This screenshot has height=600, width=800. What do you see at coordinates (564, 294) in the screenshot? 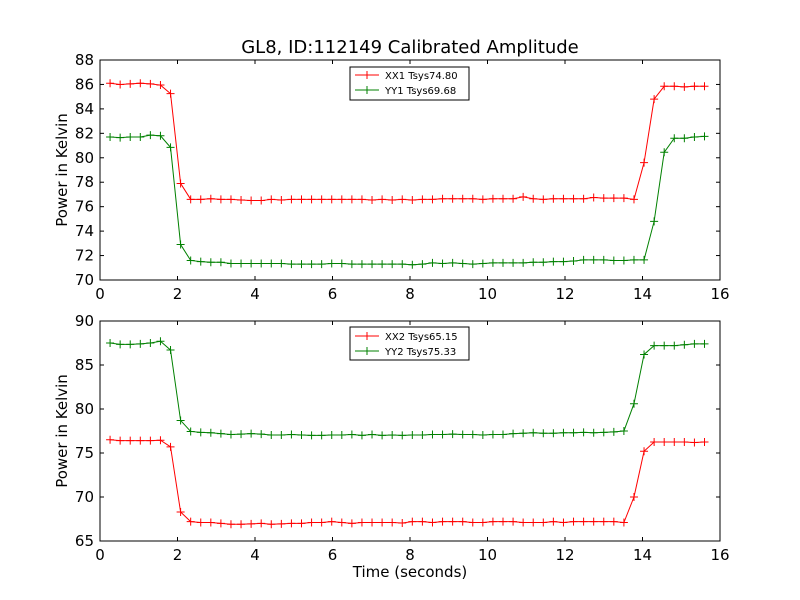
I see `top-x-tick-label: 12` at bounding box center [564, 294].